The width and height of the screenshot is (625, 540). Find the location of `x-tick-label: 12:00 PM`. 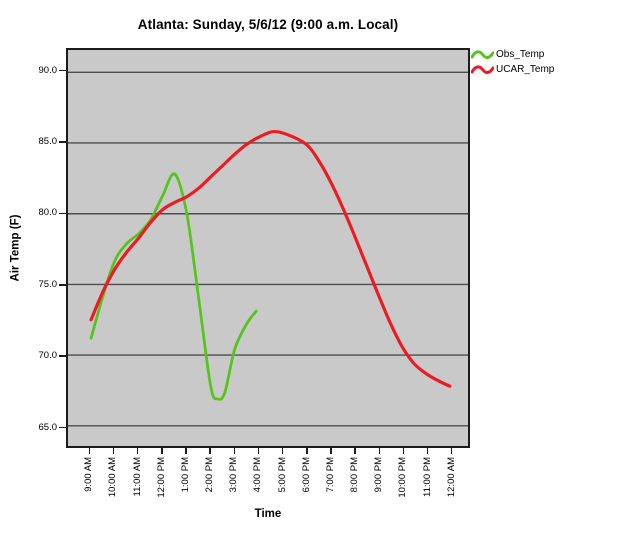

x-tick-label: 12:00 PM is located at coordinates (161, 477).